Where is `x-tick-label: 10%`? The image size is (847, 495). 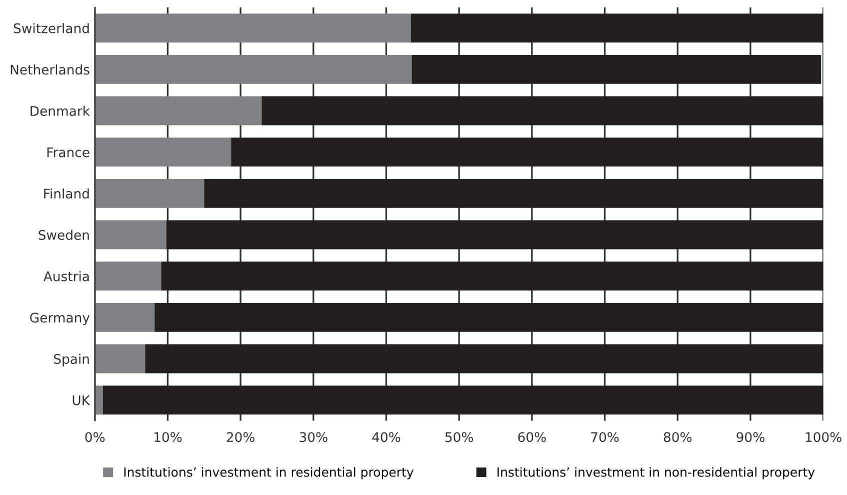
x-tick-label: 10% is located at coordinates (168, 437).